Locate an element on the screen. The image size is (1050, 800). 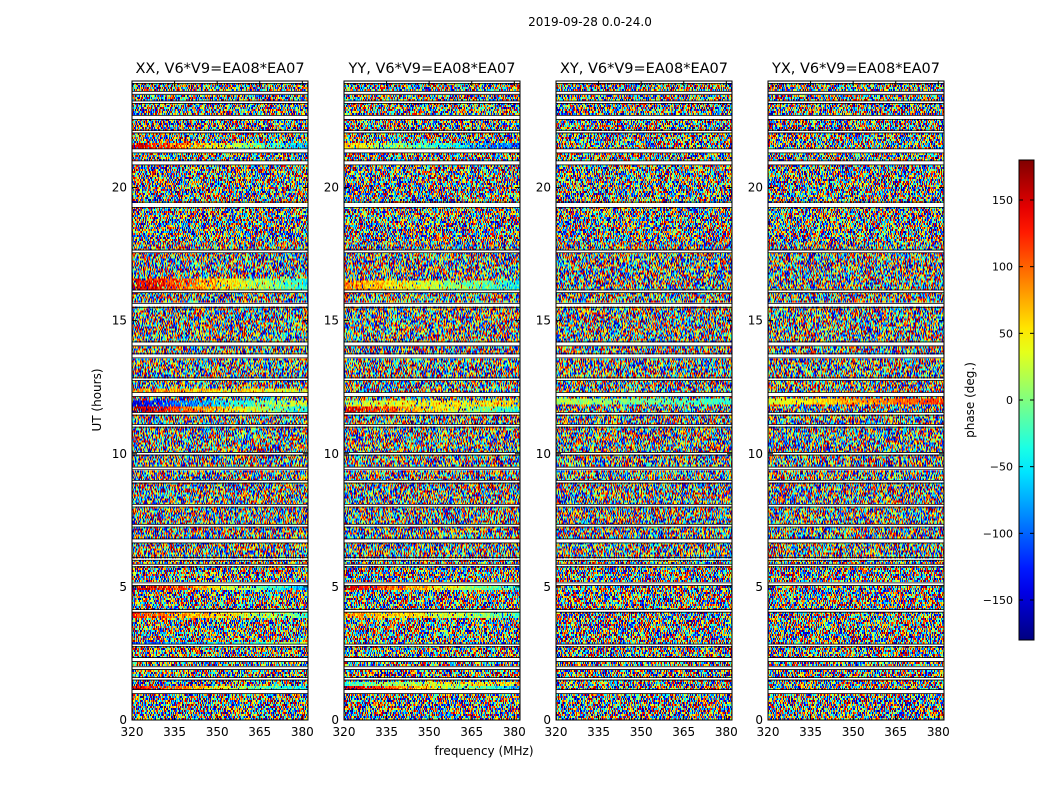
colorbar-tick-label: −50 is located at coordinates (1001, 467).